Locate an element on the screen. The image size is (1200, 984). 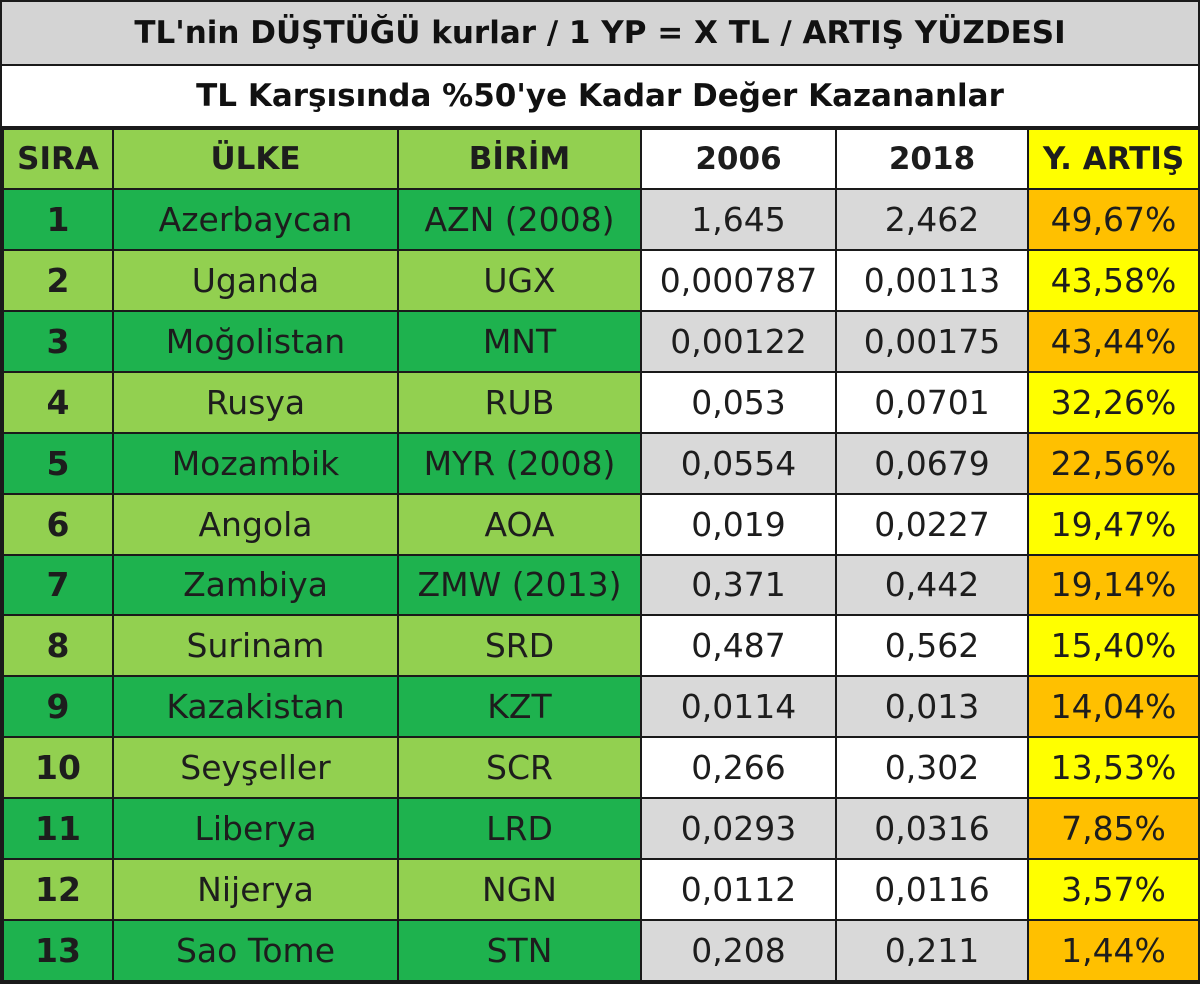
cell-sira: 12 is located at coordinates (58, 890).